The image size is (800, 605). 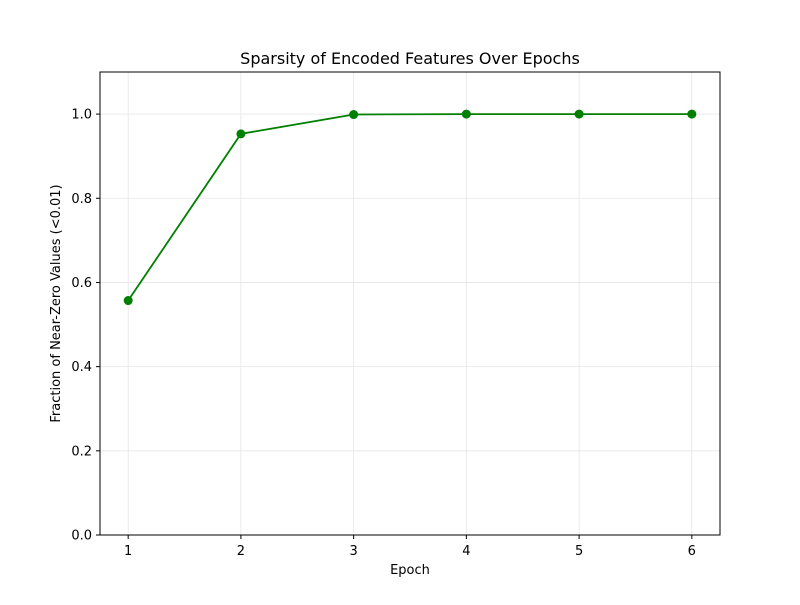 What do you see at coordinates (353, 551) in the screenshot?
I see `x-tick-label: 3` at bounding box center [353, 551].